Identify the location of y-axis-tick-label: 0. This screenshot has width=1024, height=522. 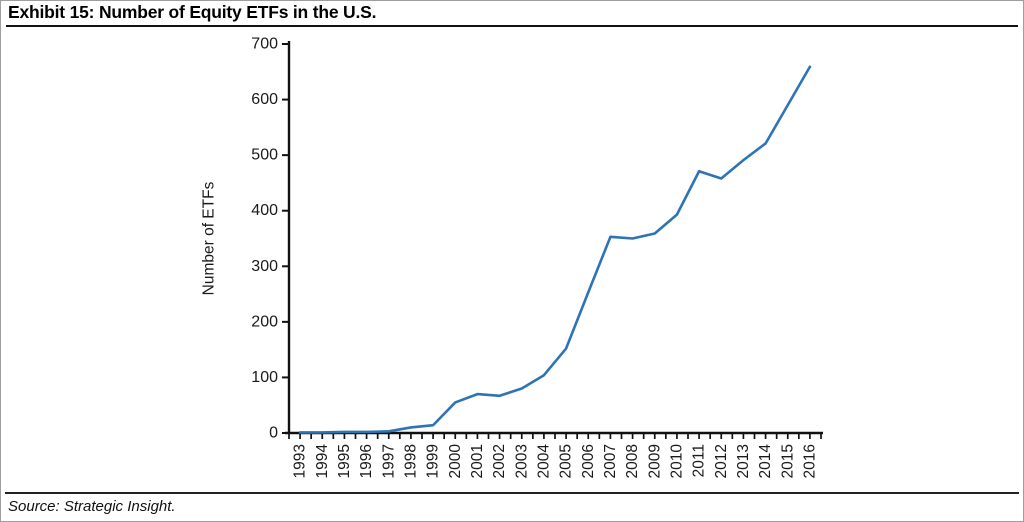
(273, 433).